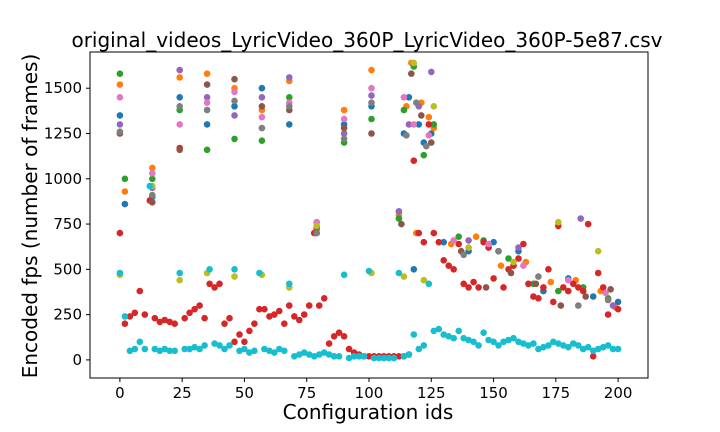 The height and width of the screenshot is (432, 720). Describe the element at coordinates (244, 393) in the screenshot. I see `x-tick-label: 50` at that location.